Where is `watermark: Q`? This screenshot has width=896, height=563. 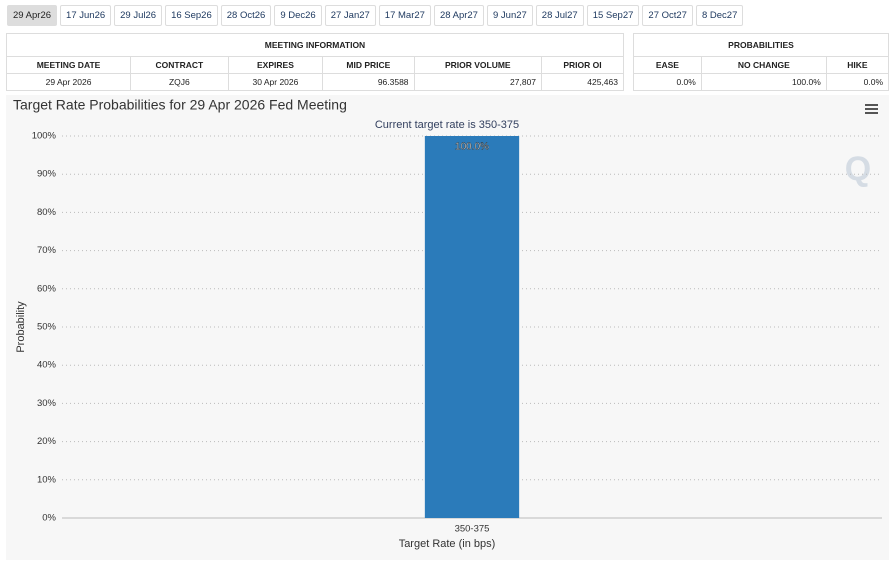
watermark: Q is located at coordinates (858, 169).